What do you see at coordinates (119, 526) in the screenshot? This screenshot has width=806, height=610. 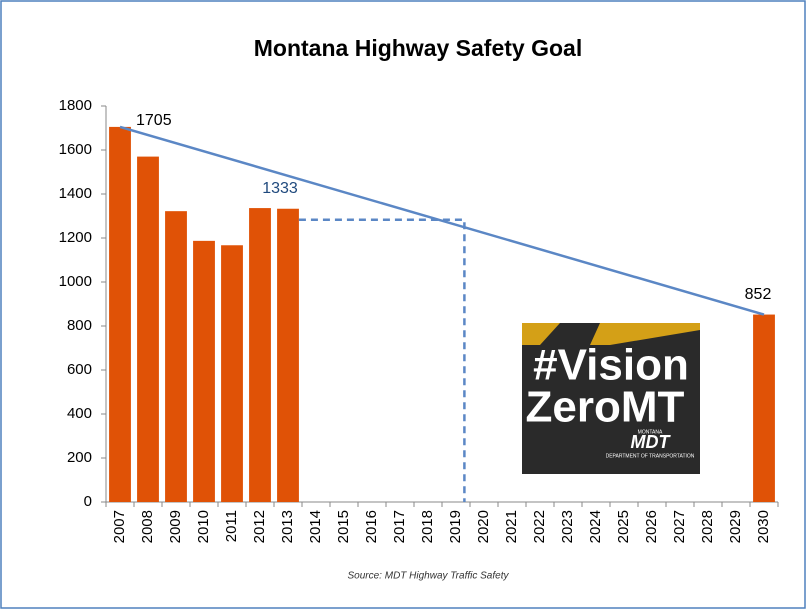 I see `x-tick-label: 2007` at bounding box center [119, 526].